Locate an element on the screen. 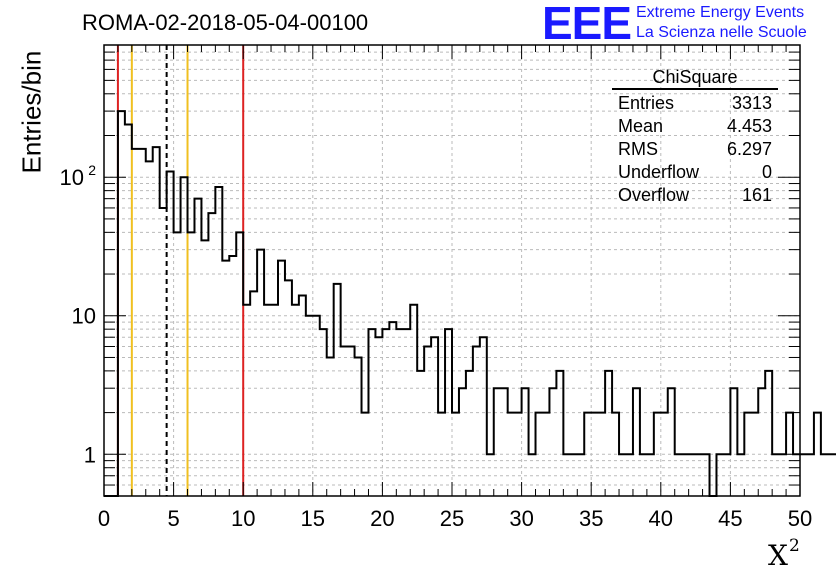  stats-row-underflow: Underflow 0 is located at coordinates (695, 172).